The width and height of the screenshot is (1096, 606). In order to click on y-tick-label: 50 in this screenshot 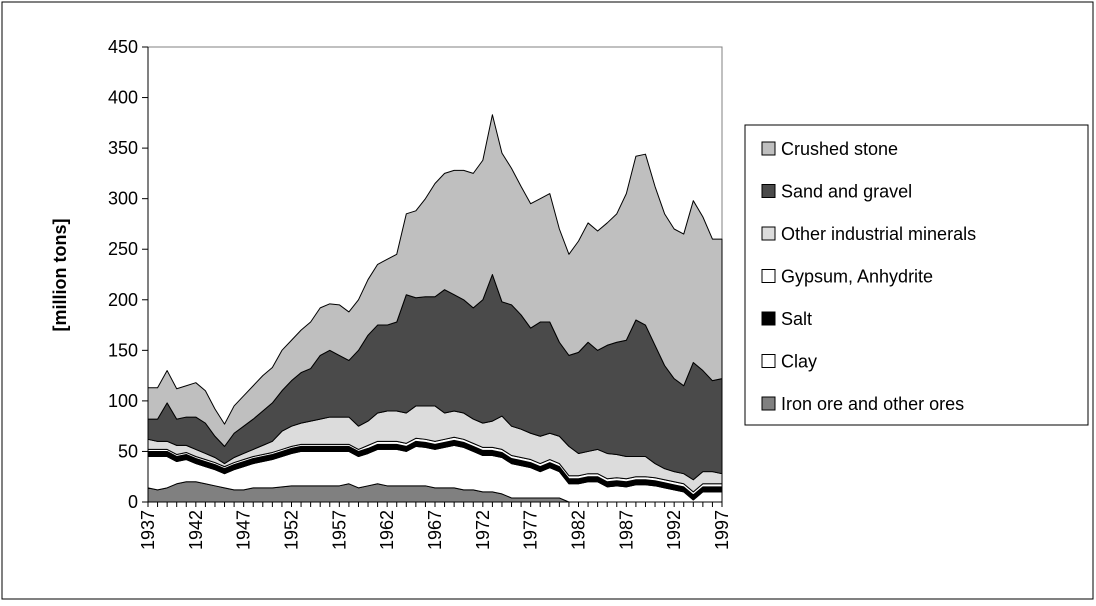, I will do `click(128, 451)`.